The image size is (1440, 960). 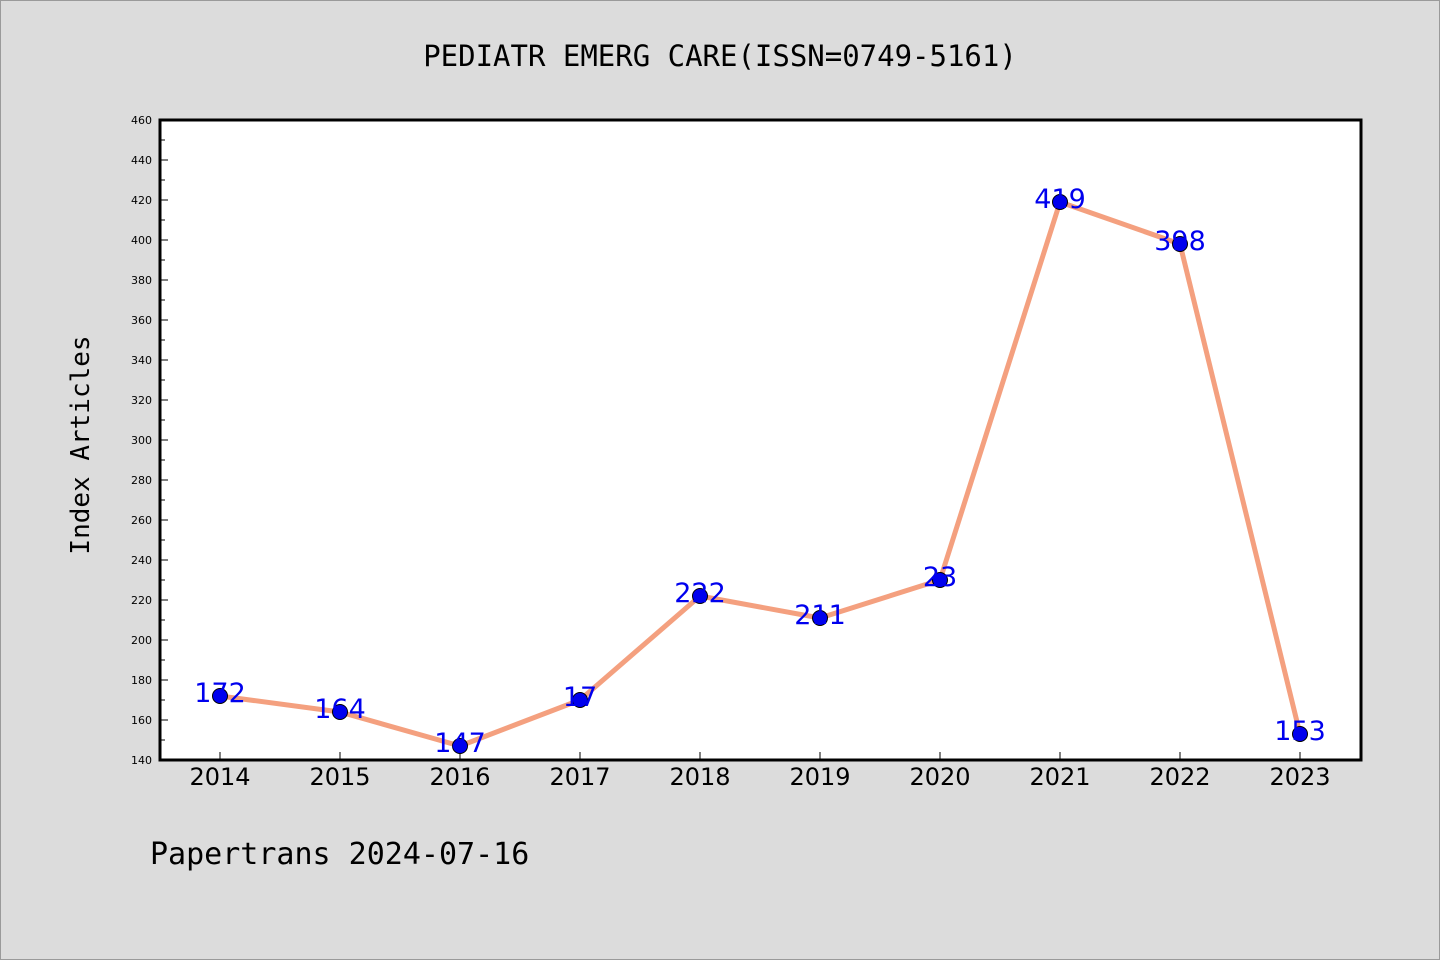 I want to click on x-tick-label: 2020, so click(x=939, y=777).